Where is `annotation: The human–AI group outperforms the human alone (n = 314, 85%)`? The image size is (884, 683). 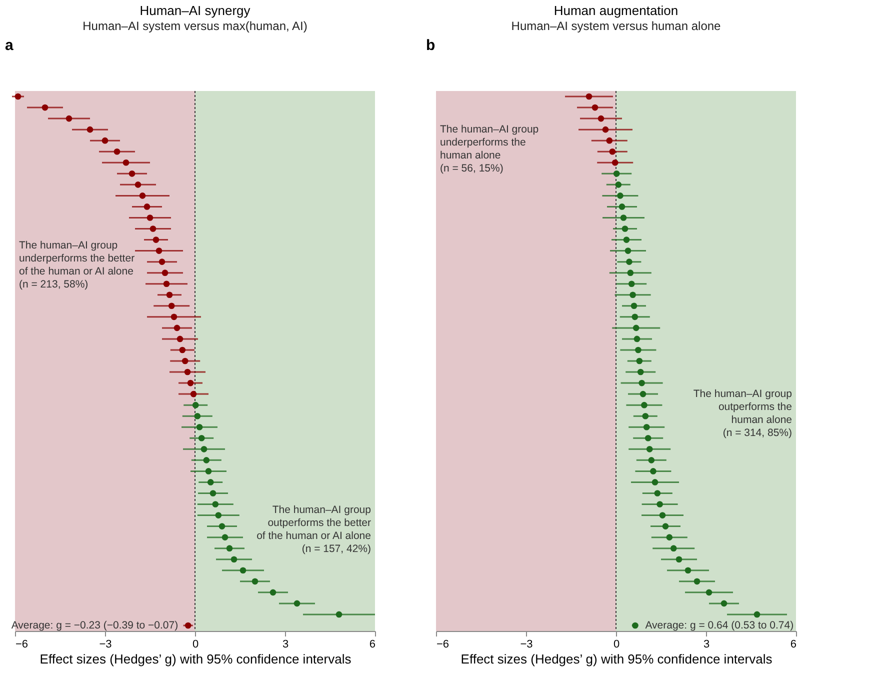
annotation: The human–AI group outperforms the human alone (n = 314, 85%) is located at coordinates (742, 414).